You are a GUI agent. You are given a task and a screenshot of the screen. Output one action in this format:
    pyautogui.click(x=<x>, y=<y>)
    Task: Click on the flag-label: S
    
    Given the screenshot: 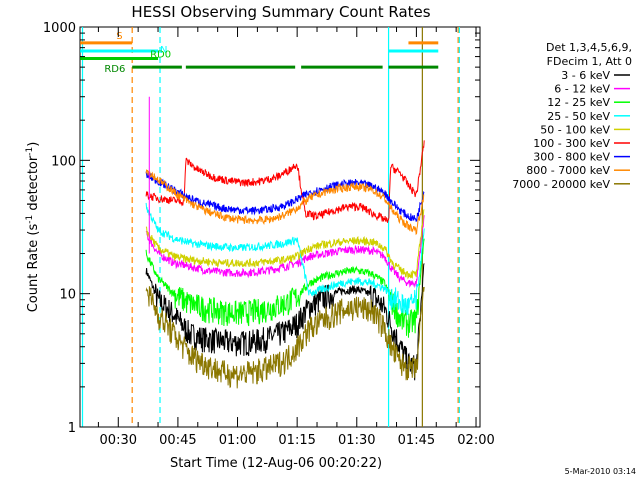 What is the action you would take?
    pyautogui.click(x=119, y=36)
    